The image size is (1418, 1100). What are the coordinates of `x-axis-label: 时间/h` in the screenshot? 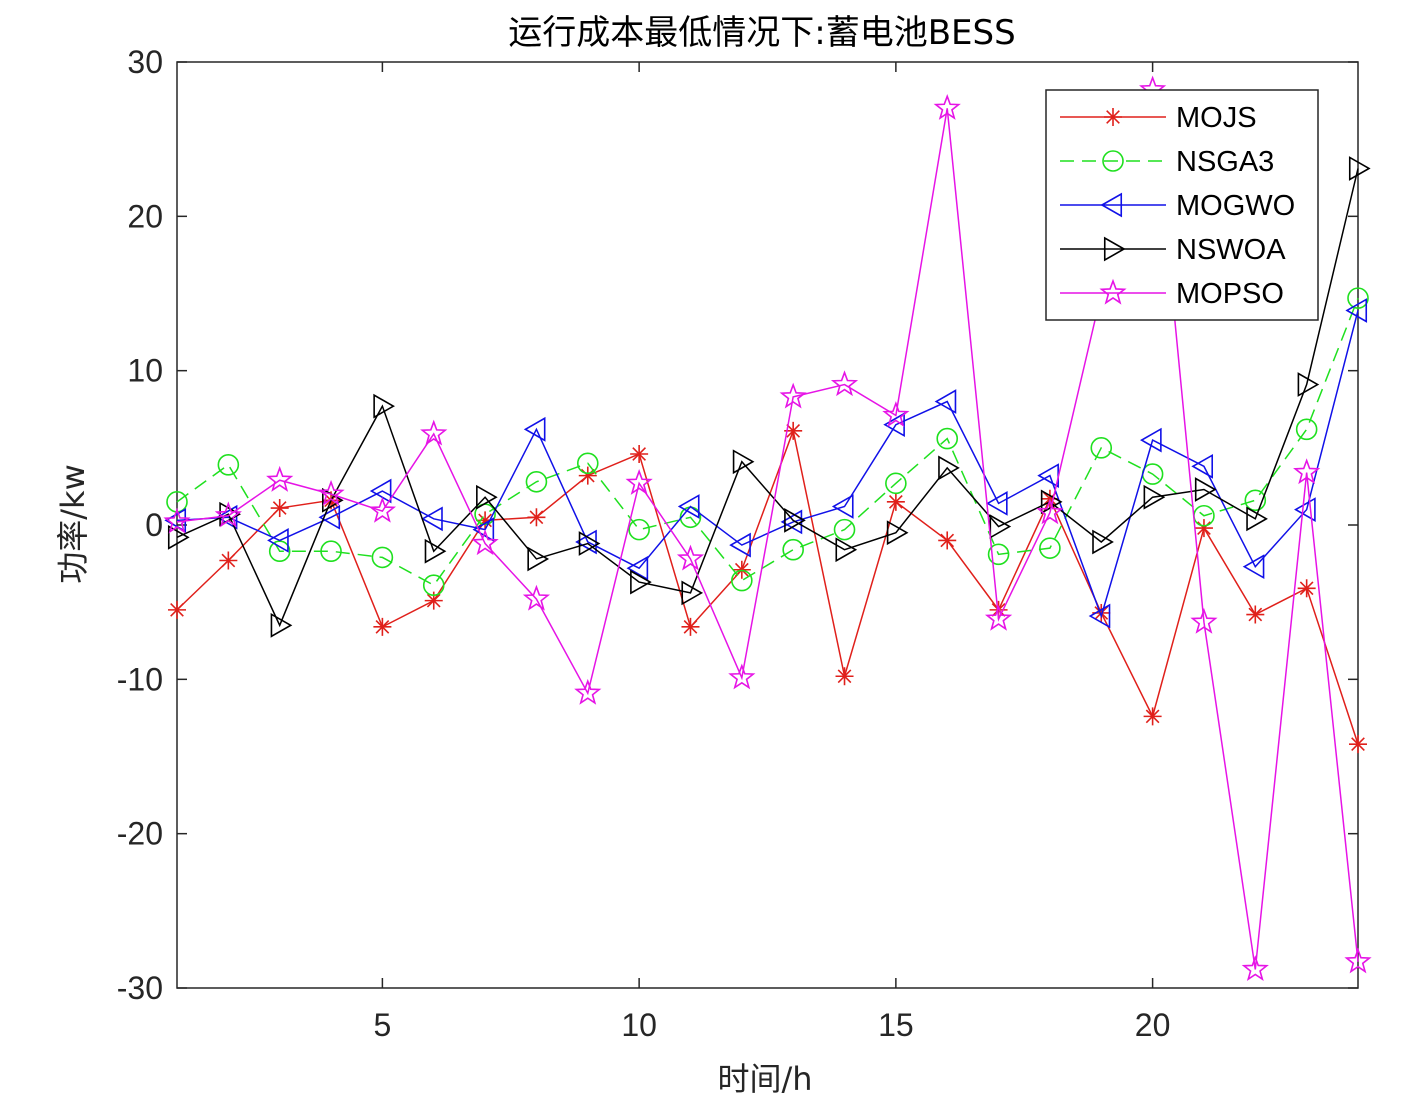 It's located at (764, 1079).